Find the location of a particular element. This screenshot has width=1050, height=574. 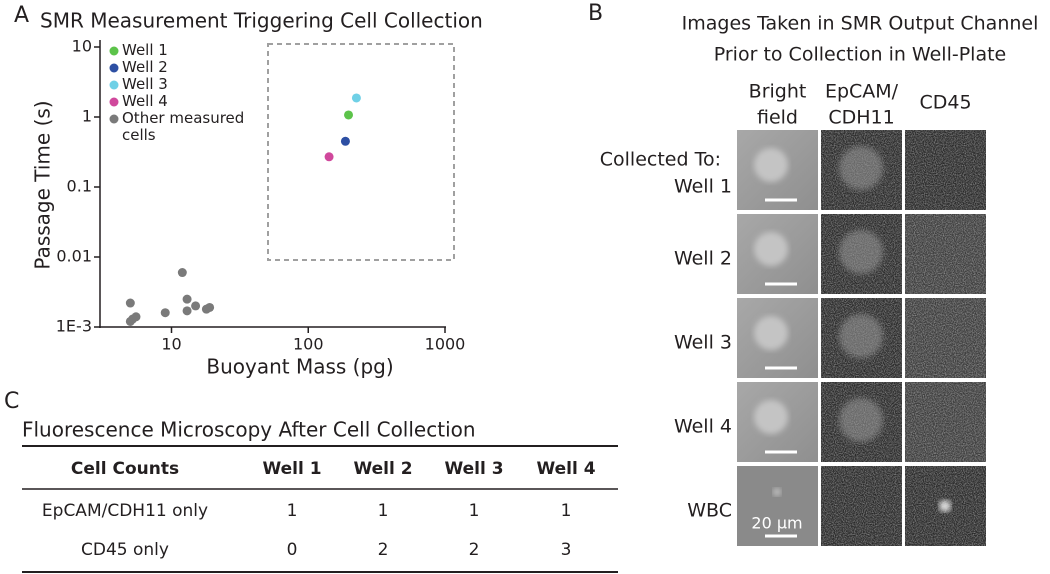

x-tick-label: 100 is located at coordinates (308, 344).